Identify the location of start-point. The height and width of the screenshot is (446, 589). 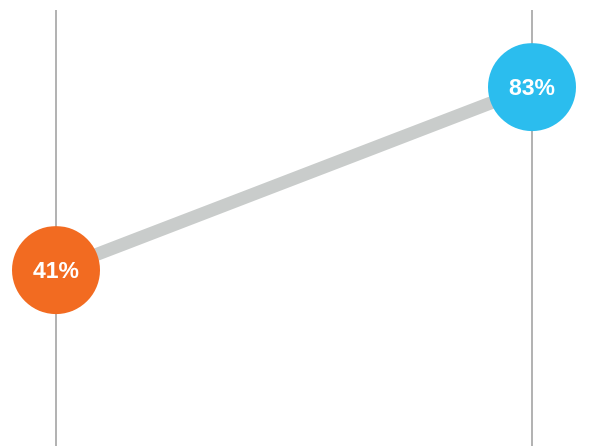
(56, 270).